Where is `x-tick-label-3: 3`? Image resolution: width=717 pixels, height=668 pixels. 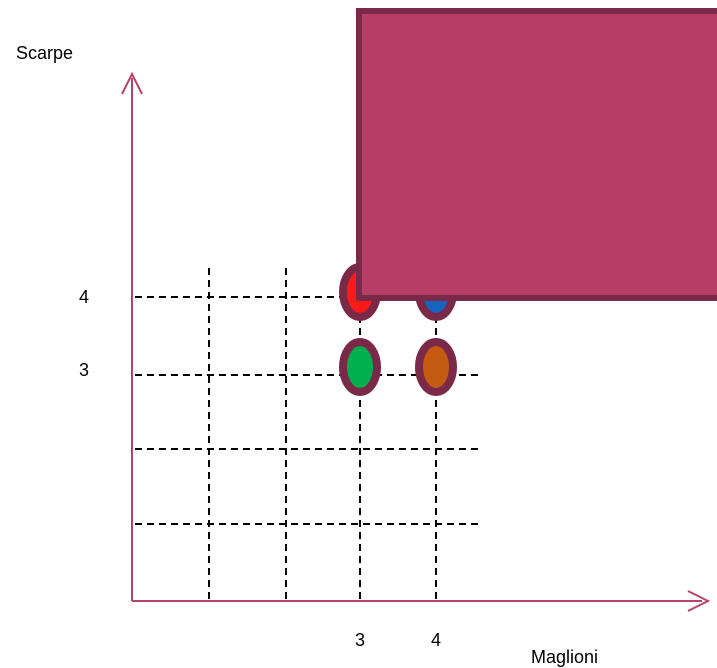 x-tick-label-3: 3 is located at coordinates (360, 640).